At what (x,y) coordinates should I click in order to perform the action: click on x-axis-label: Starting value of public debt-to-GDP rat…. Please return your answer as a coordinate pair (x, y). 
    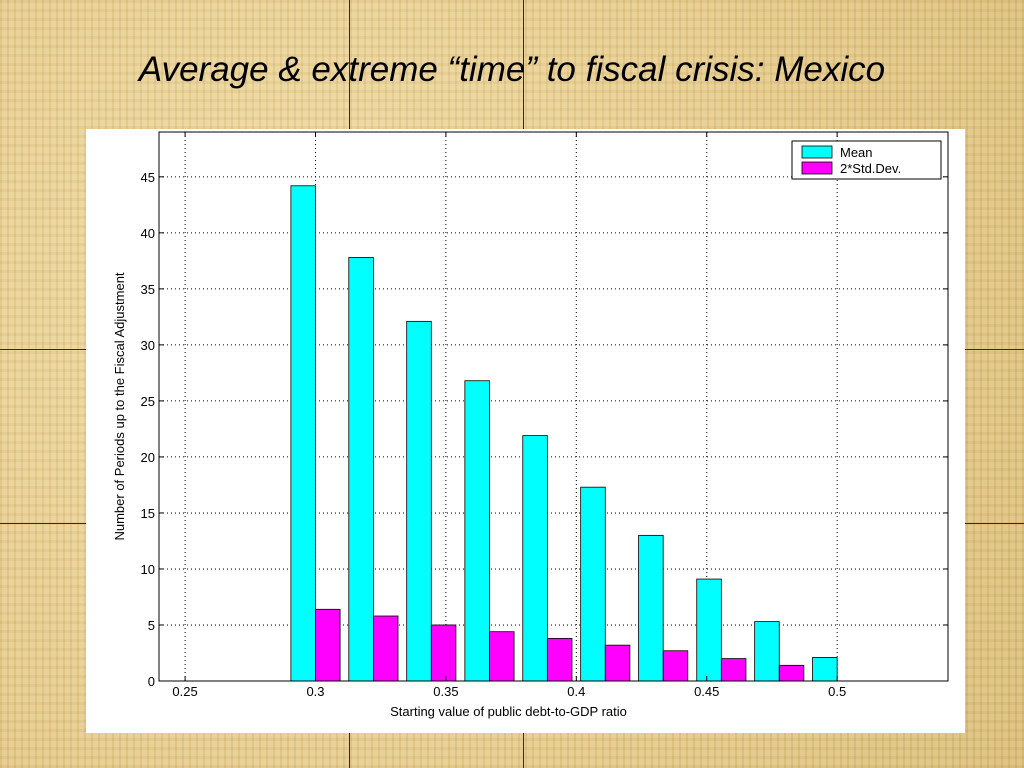
    Looking at the image, I should click on (508, 711).